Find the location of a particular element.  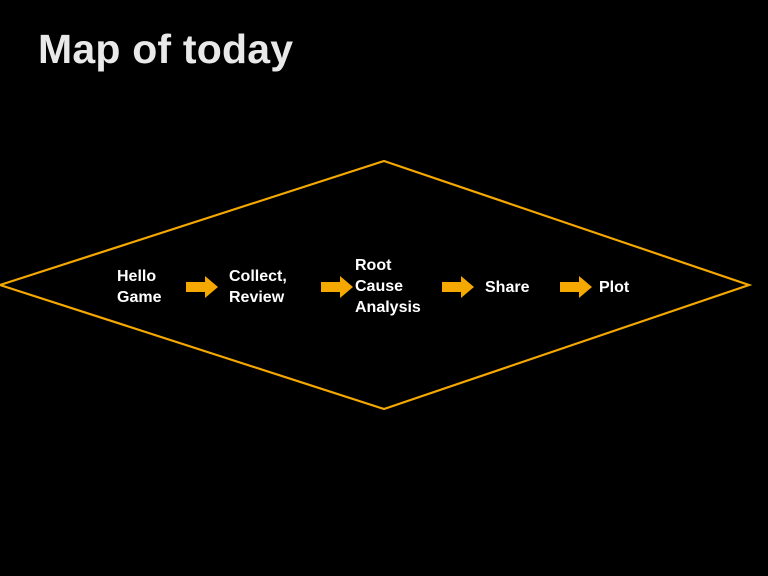

step-share: Share is located at coordinates (507, 287).